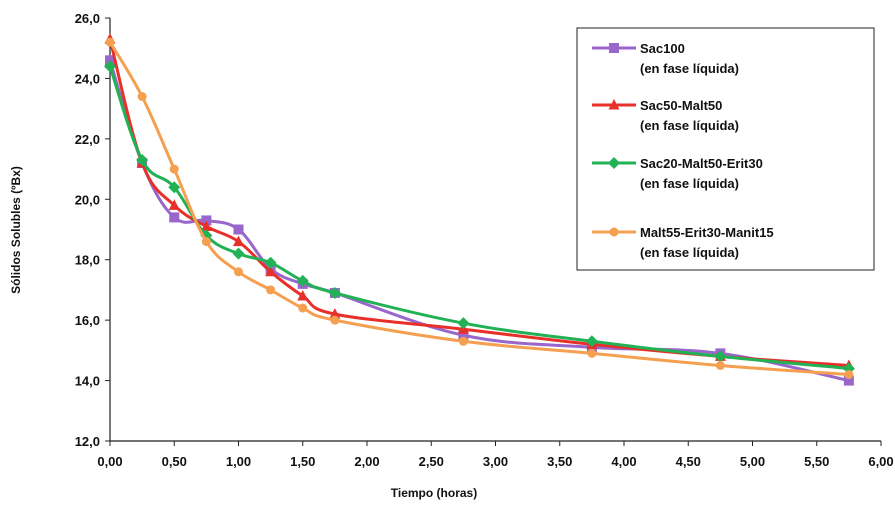  I want to click on x-tick-label: 5,50, so click(816, 461).